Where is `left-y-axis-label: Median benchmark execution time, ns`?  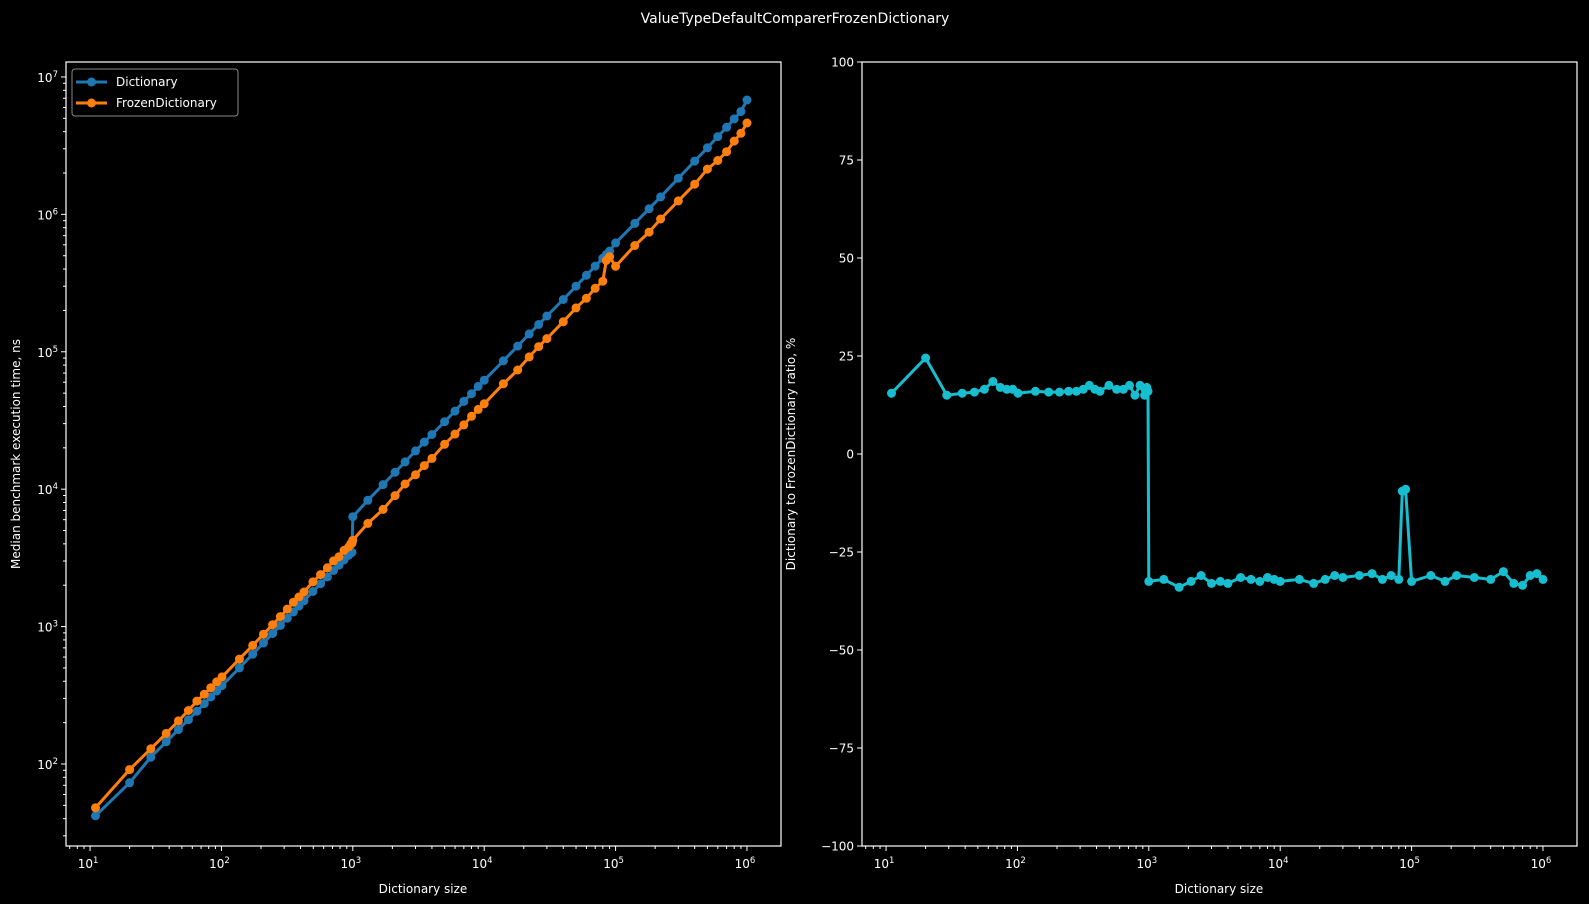 left-y-axis-label: Median benchmark execution time, ns is located at coordinates (16, 454).